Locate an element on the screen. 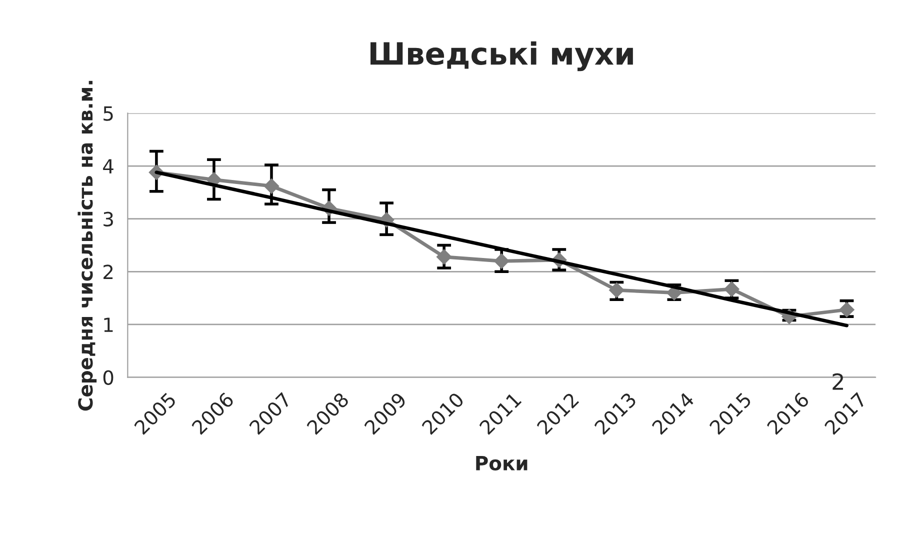 This screenshot has height=539, width=912. y-tick-label: 1 is located at coordinates (108, 325).